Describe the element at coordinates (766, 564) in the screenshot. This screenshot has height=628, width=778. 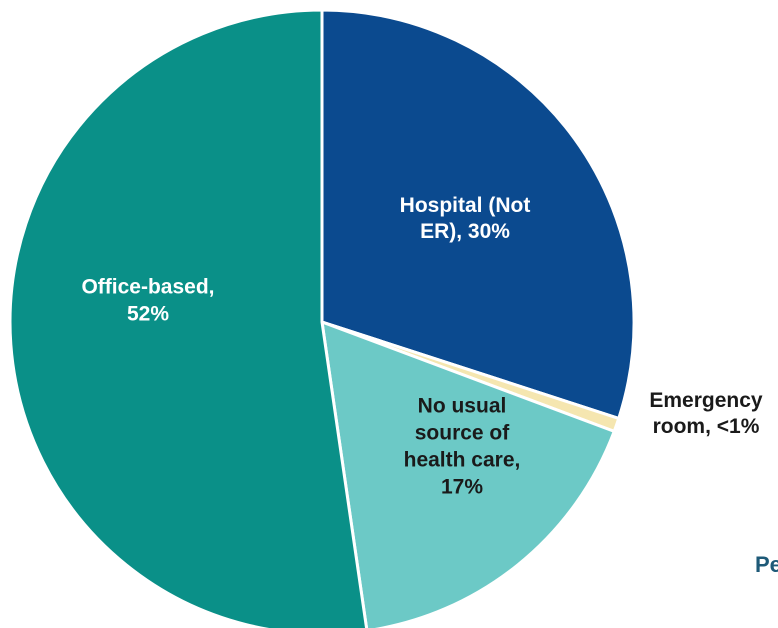
I see `cropped-text: Pe` at that location.